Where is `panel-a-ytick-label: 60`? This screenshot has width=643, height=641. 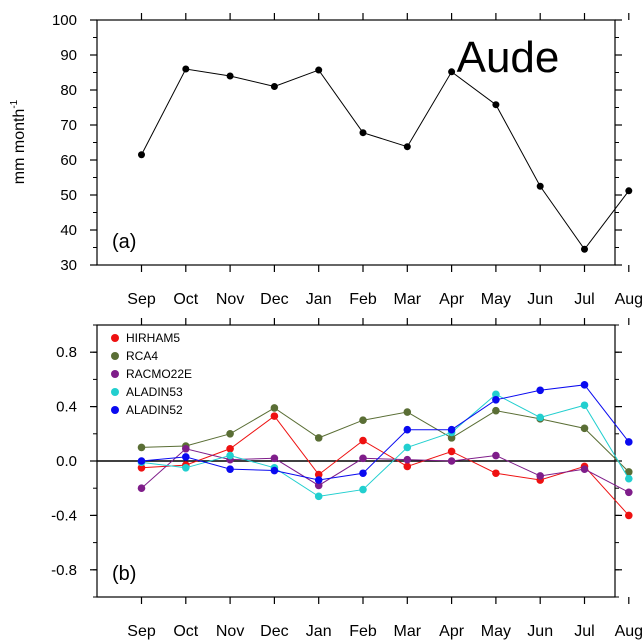 panel-a-ytick-label: 60 is located at coordinates (68, 160).